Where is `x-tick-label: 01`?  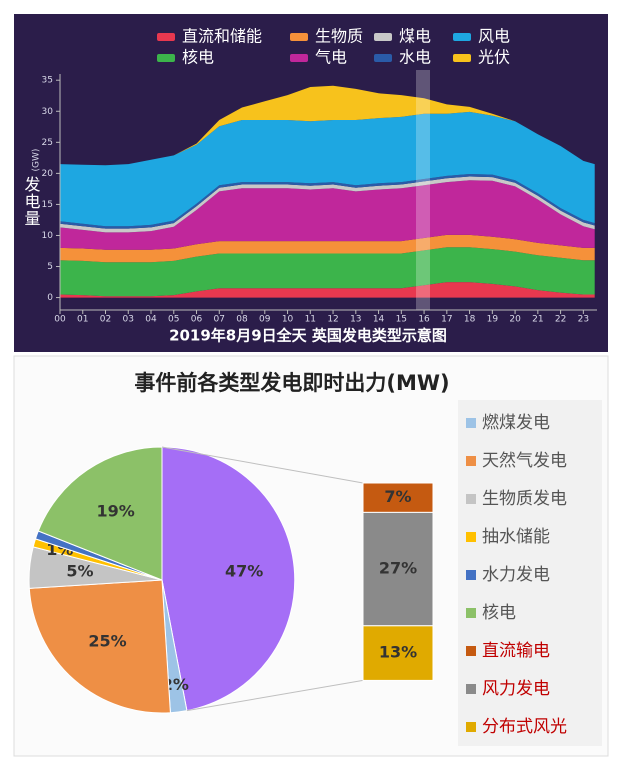
x-tick-label: 01 is located at coordinates (82, 320).